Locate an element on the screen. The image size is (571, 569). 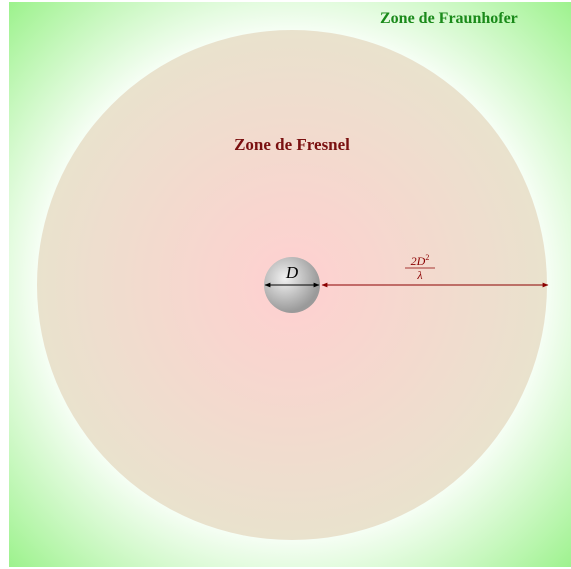
distance-numerator: 2D2 is located at coordinates (420, 260).